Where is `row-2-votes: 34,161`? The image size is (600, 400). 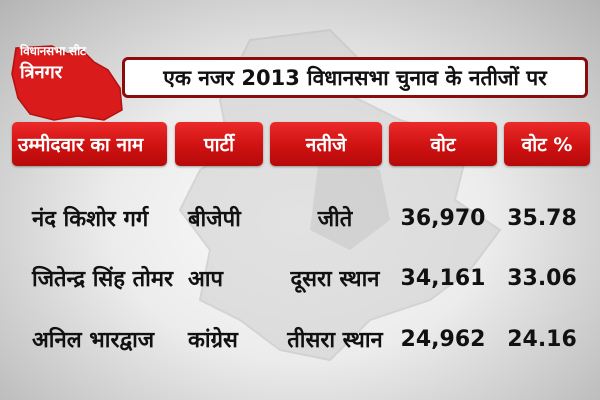 row-2-votes: 34,161 is located at coordinates (443, 278).